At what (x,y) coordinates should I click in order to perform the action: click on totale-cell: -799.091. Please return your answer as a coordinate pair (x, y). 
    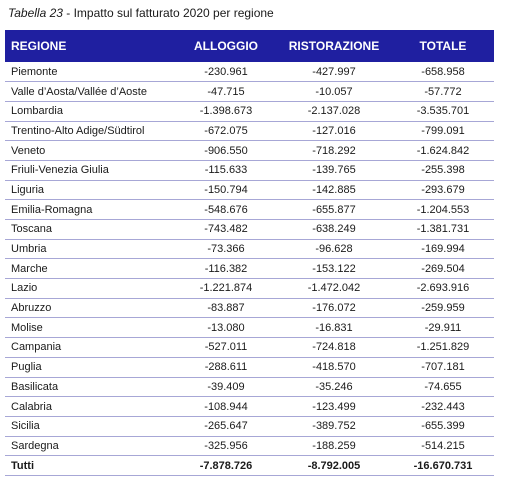
    Looking at the image, I should click on (443, 131).